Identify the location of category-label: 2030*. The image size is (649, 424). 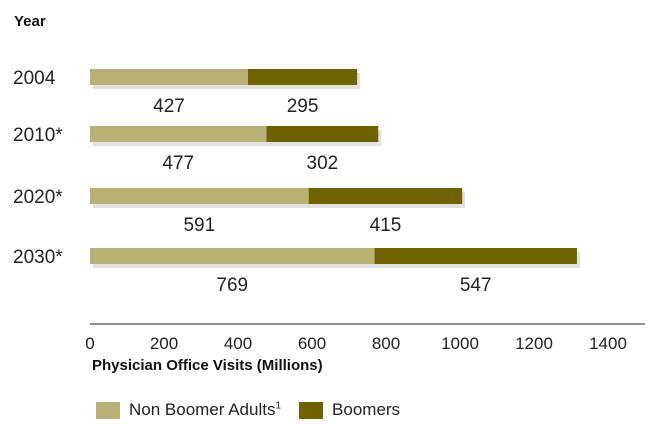
(38, 257).